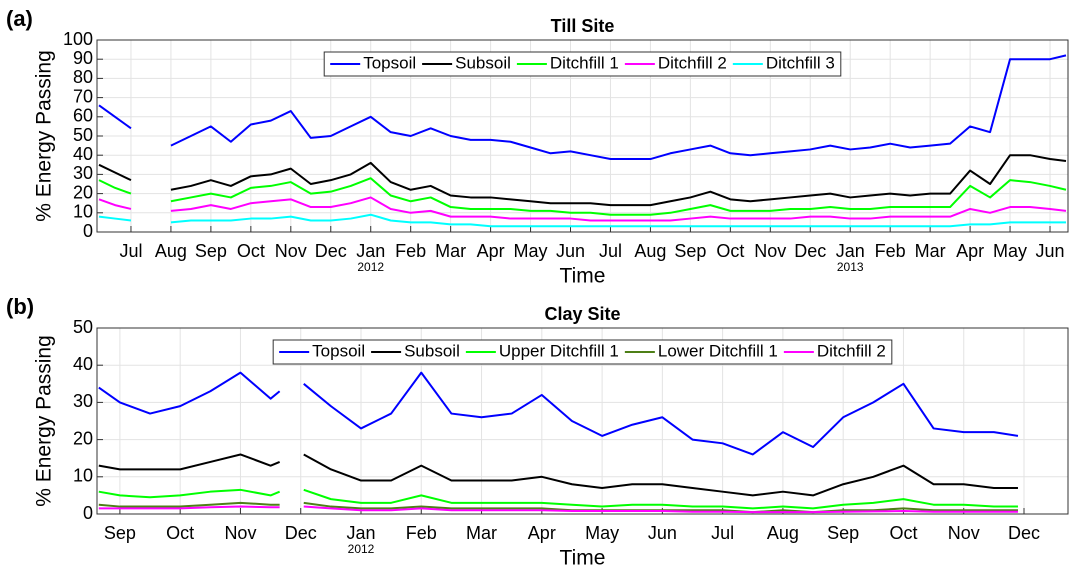 This screenshot has width=1071, height=568. Describe the element at coordinates (83, 58) in the screenshot. I see `y-tick-label: 90` at that location.